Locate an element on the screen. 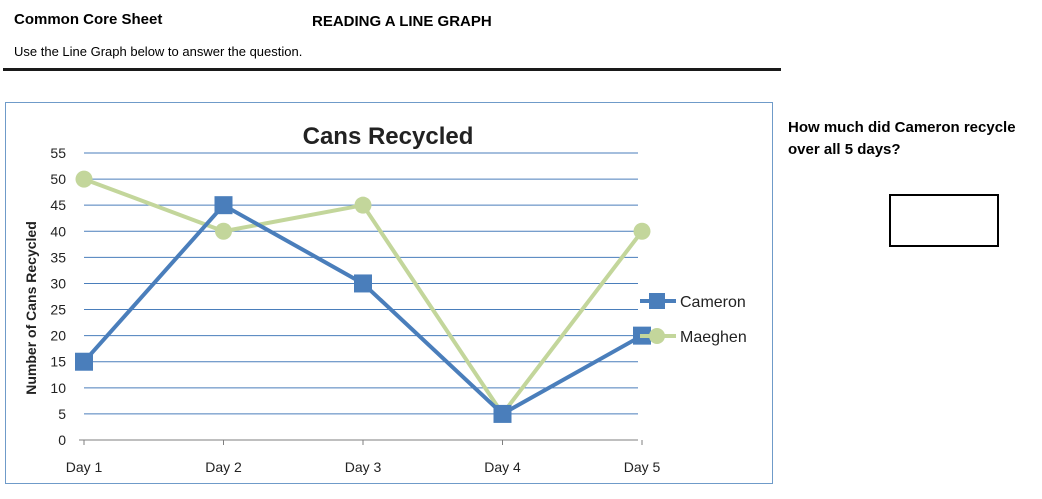 This screenshot has height=499, width=1042. y-tick-label: 20 is located at coordinates (58, 336).